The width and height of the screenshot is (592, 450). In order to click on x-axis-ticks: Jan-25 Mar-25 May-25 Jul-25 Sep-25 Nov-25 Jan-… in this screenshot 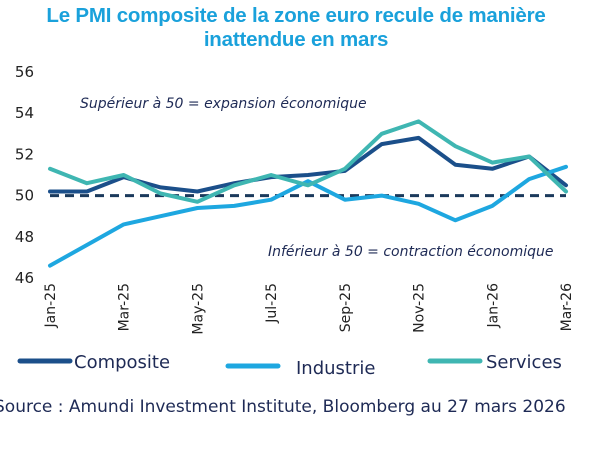, I will do `click(309, 309)`.